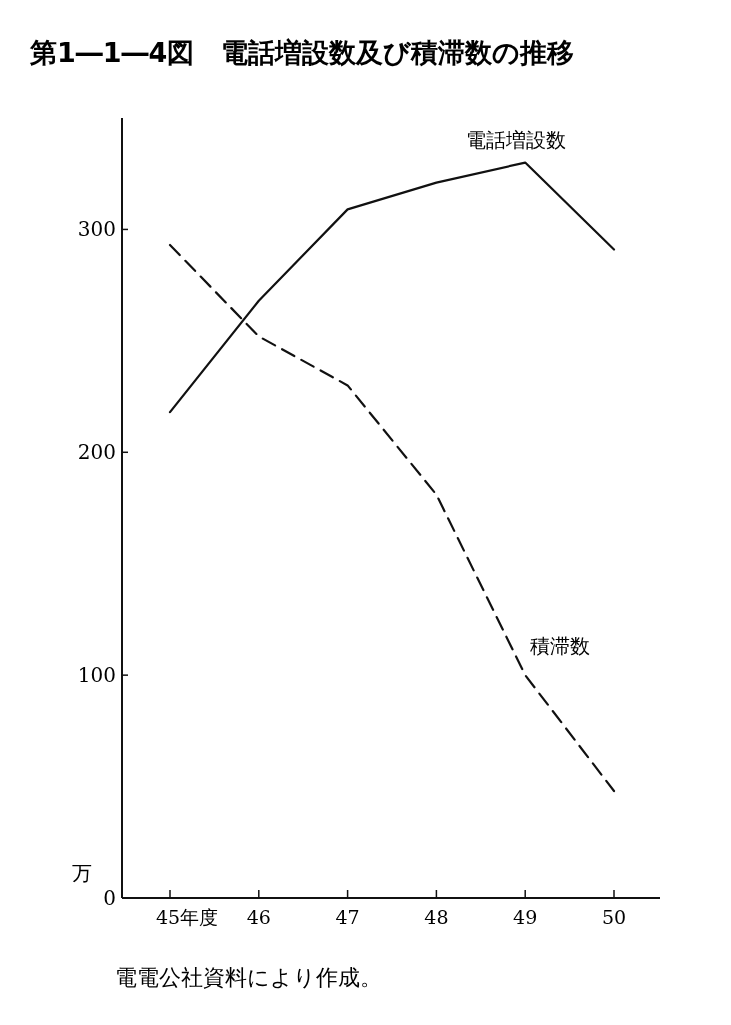 The width and height of the screenshot is (731, 1025). Describe the element at coordinates (82, 873) in the screenshot. I see `y-axis-title: 万` at that location.